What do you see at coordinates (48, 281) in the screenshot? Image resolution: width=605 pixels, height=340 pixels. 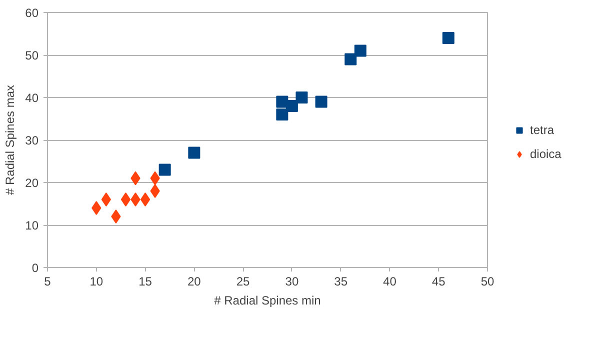 I see `x-tick-label: 5` at bounding box center [48, 281].